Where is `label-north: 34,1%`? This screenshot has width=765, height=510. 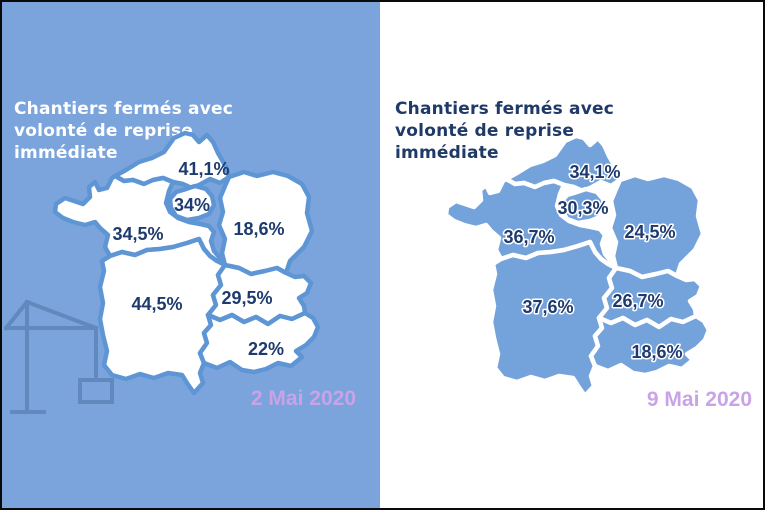 label-north: 34,1% is located at coordinates (594, 172).